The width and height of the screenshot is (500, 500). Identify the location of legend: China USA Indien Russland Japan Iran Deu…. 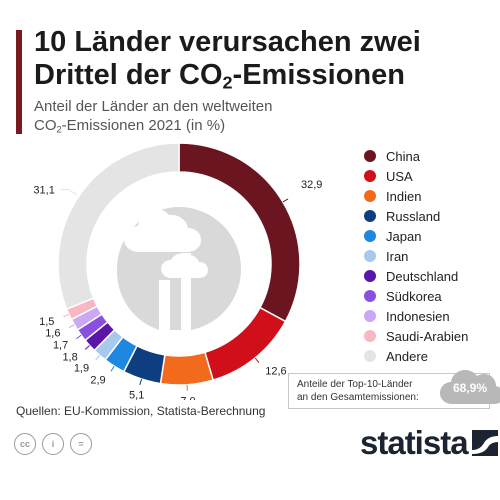
(416, 256).